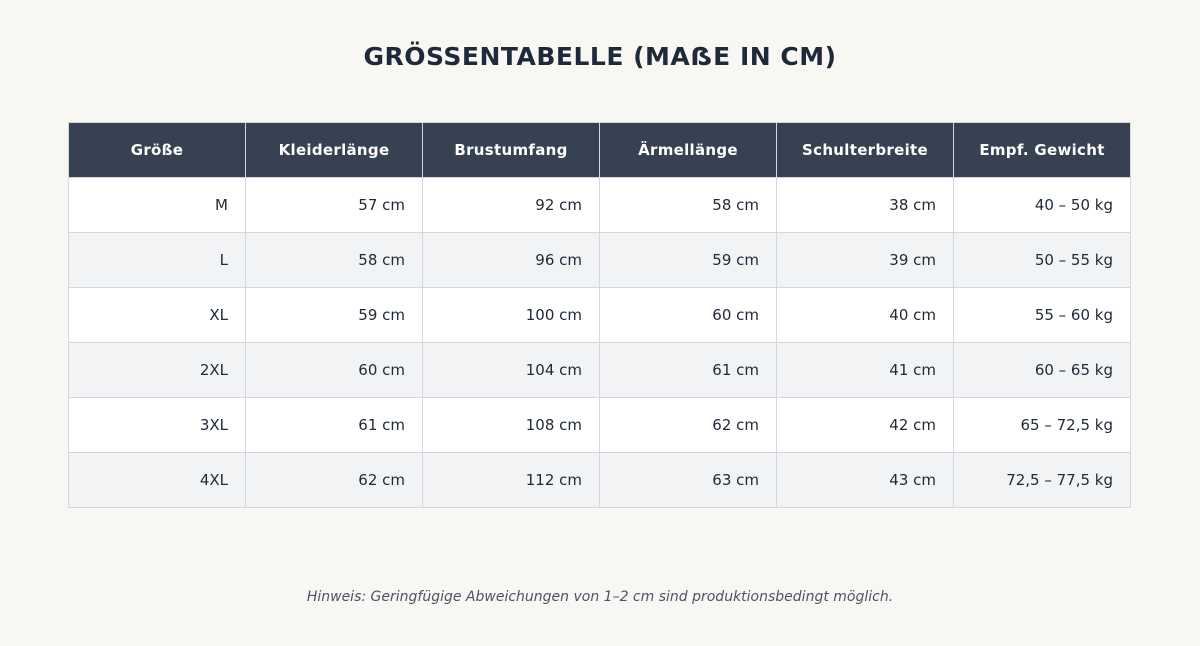  What do you see at coordinates (865, 425) in the screenshot?
I see `table-cell: 42 cm` at bounding box center [865, 425].